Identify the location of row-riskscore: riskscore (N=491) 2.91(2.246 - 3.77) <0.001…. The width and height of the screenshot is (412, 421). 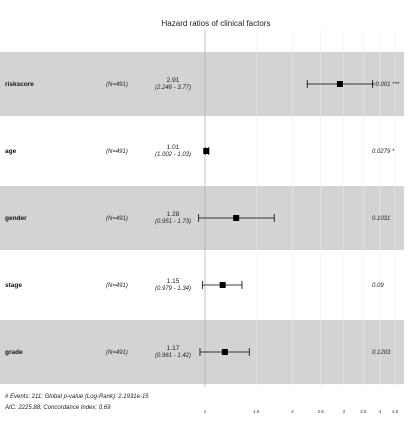
(202, 84).